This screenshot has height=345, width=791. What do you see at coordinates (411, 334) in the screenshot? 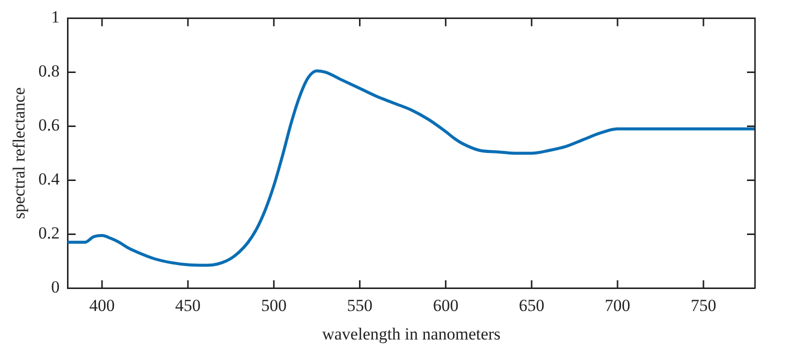
I see `x-axis-title: wavelength in nanometers` at bounding box center [411, 334].